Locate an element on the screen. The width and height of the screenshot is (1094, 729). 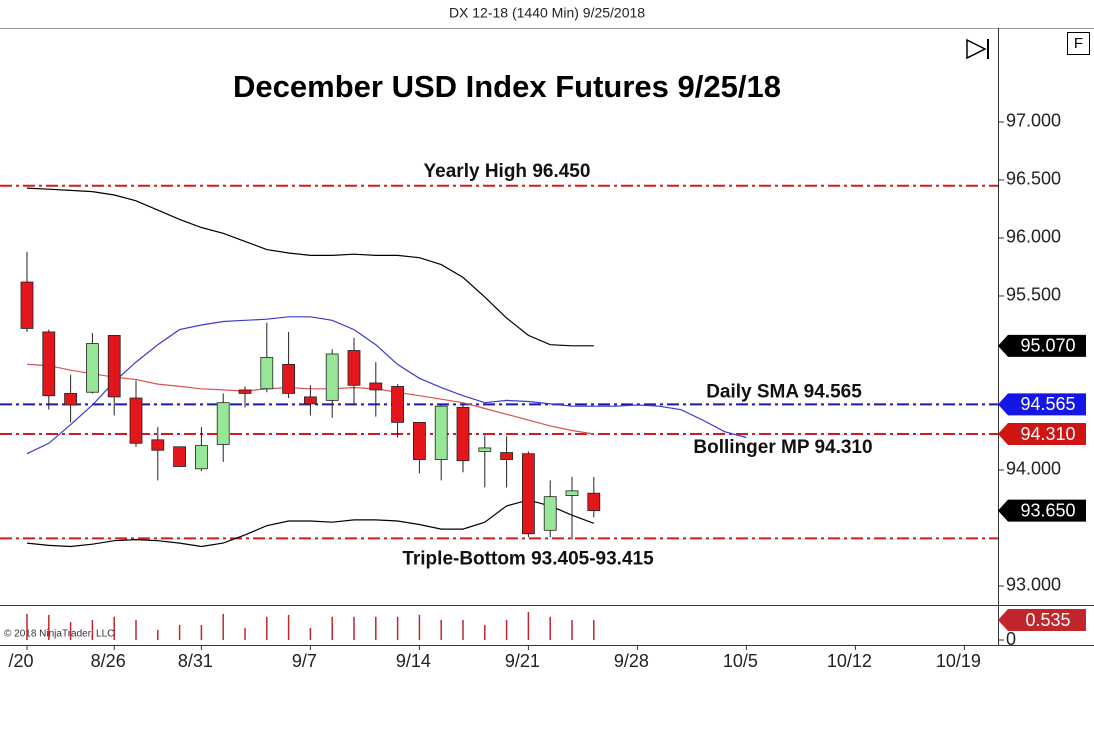
x-tick-label: 9/7 is located at coordinates (304, 661).